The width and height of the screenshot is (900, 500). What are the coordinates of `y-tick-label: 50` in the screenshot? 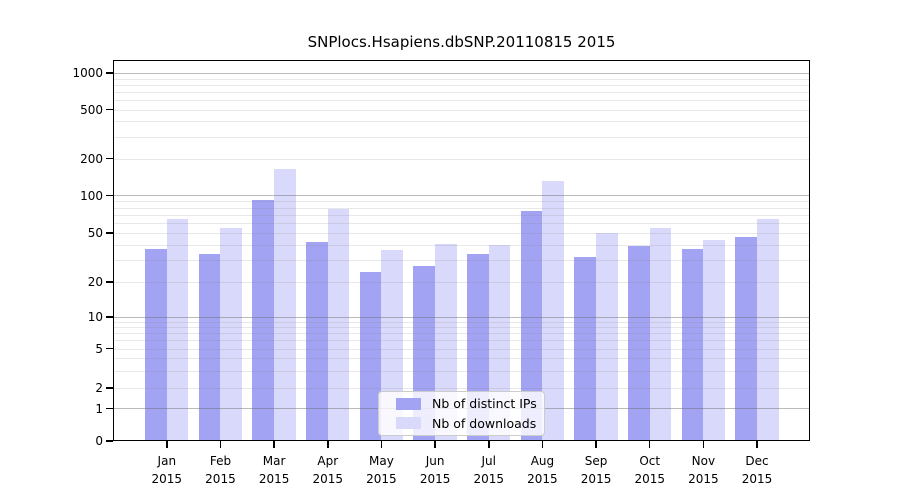 It's located at (95, 233).